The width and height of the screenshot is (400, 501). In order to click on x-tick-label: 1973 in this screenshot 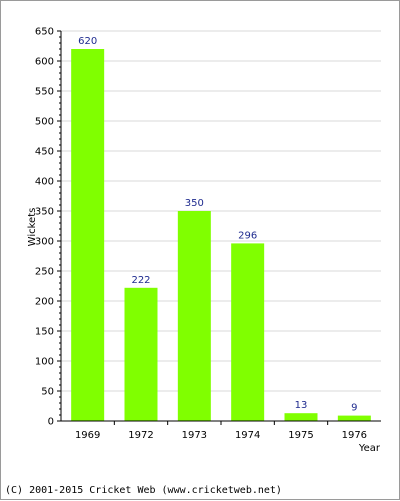, I will do `click(194, 435)`.